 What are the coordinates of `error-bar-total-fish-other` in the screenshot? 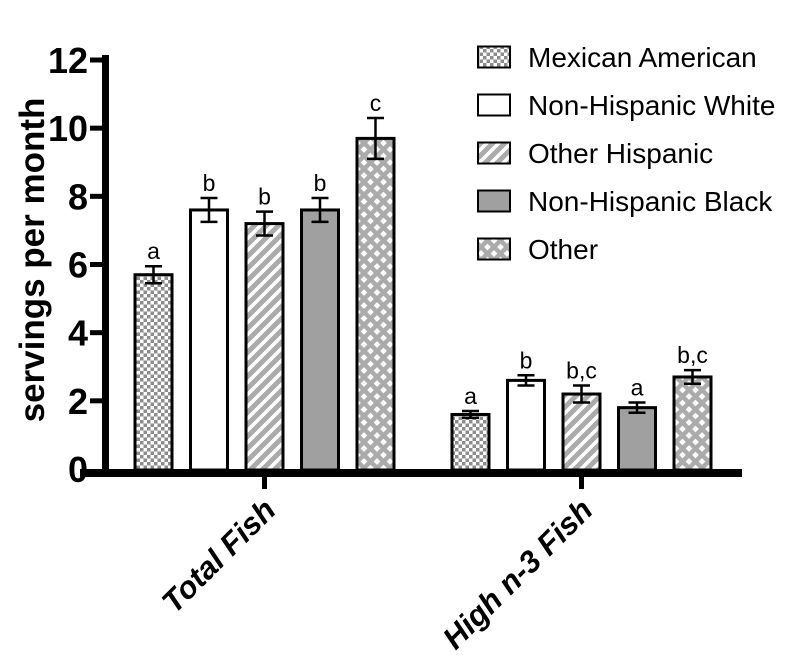 It's located at (375, 138).